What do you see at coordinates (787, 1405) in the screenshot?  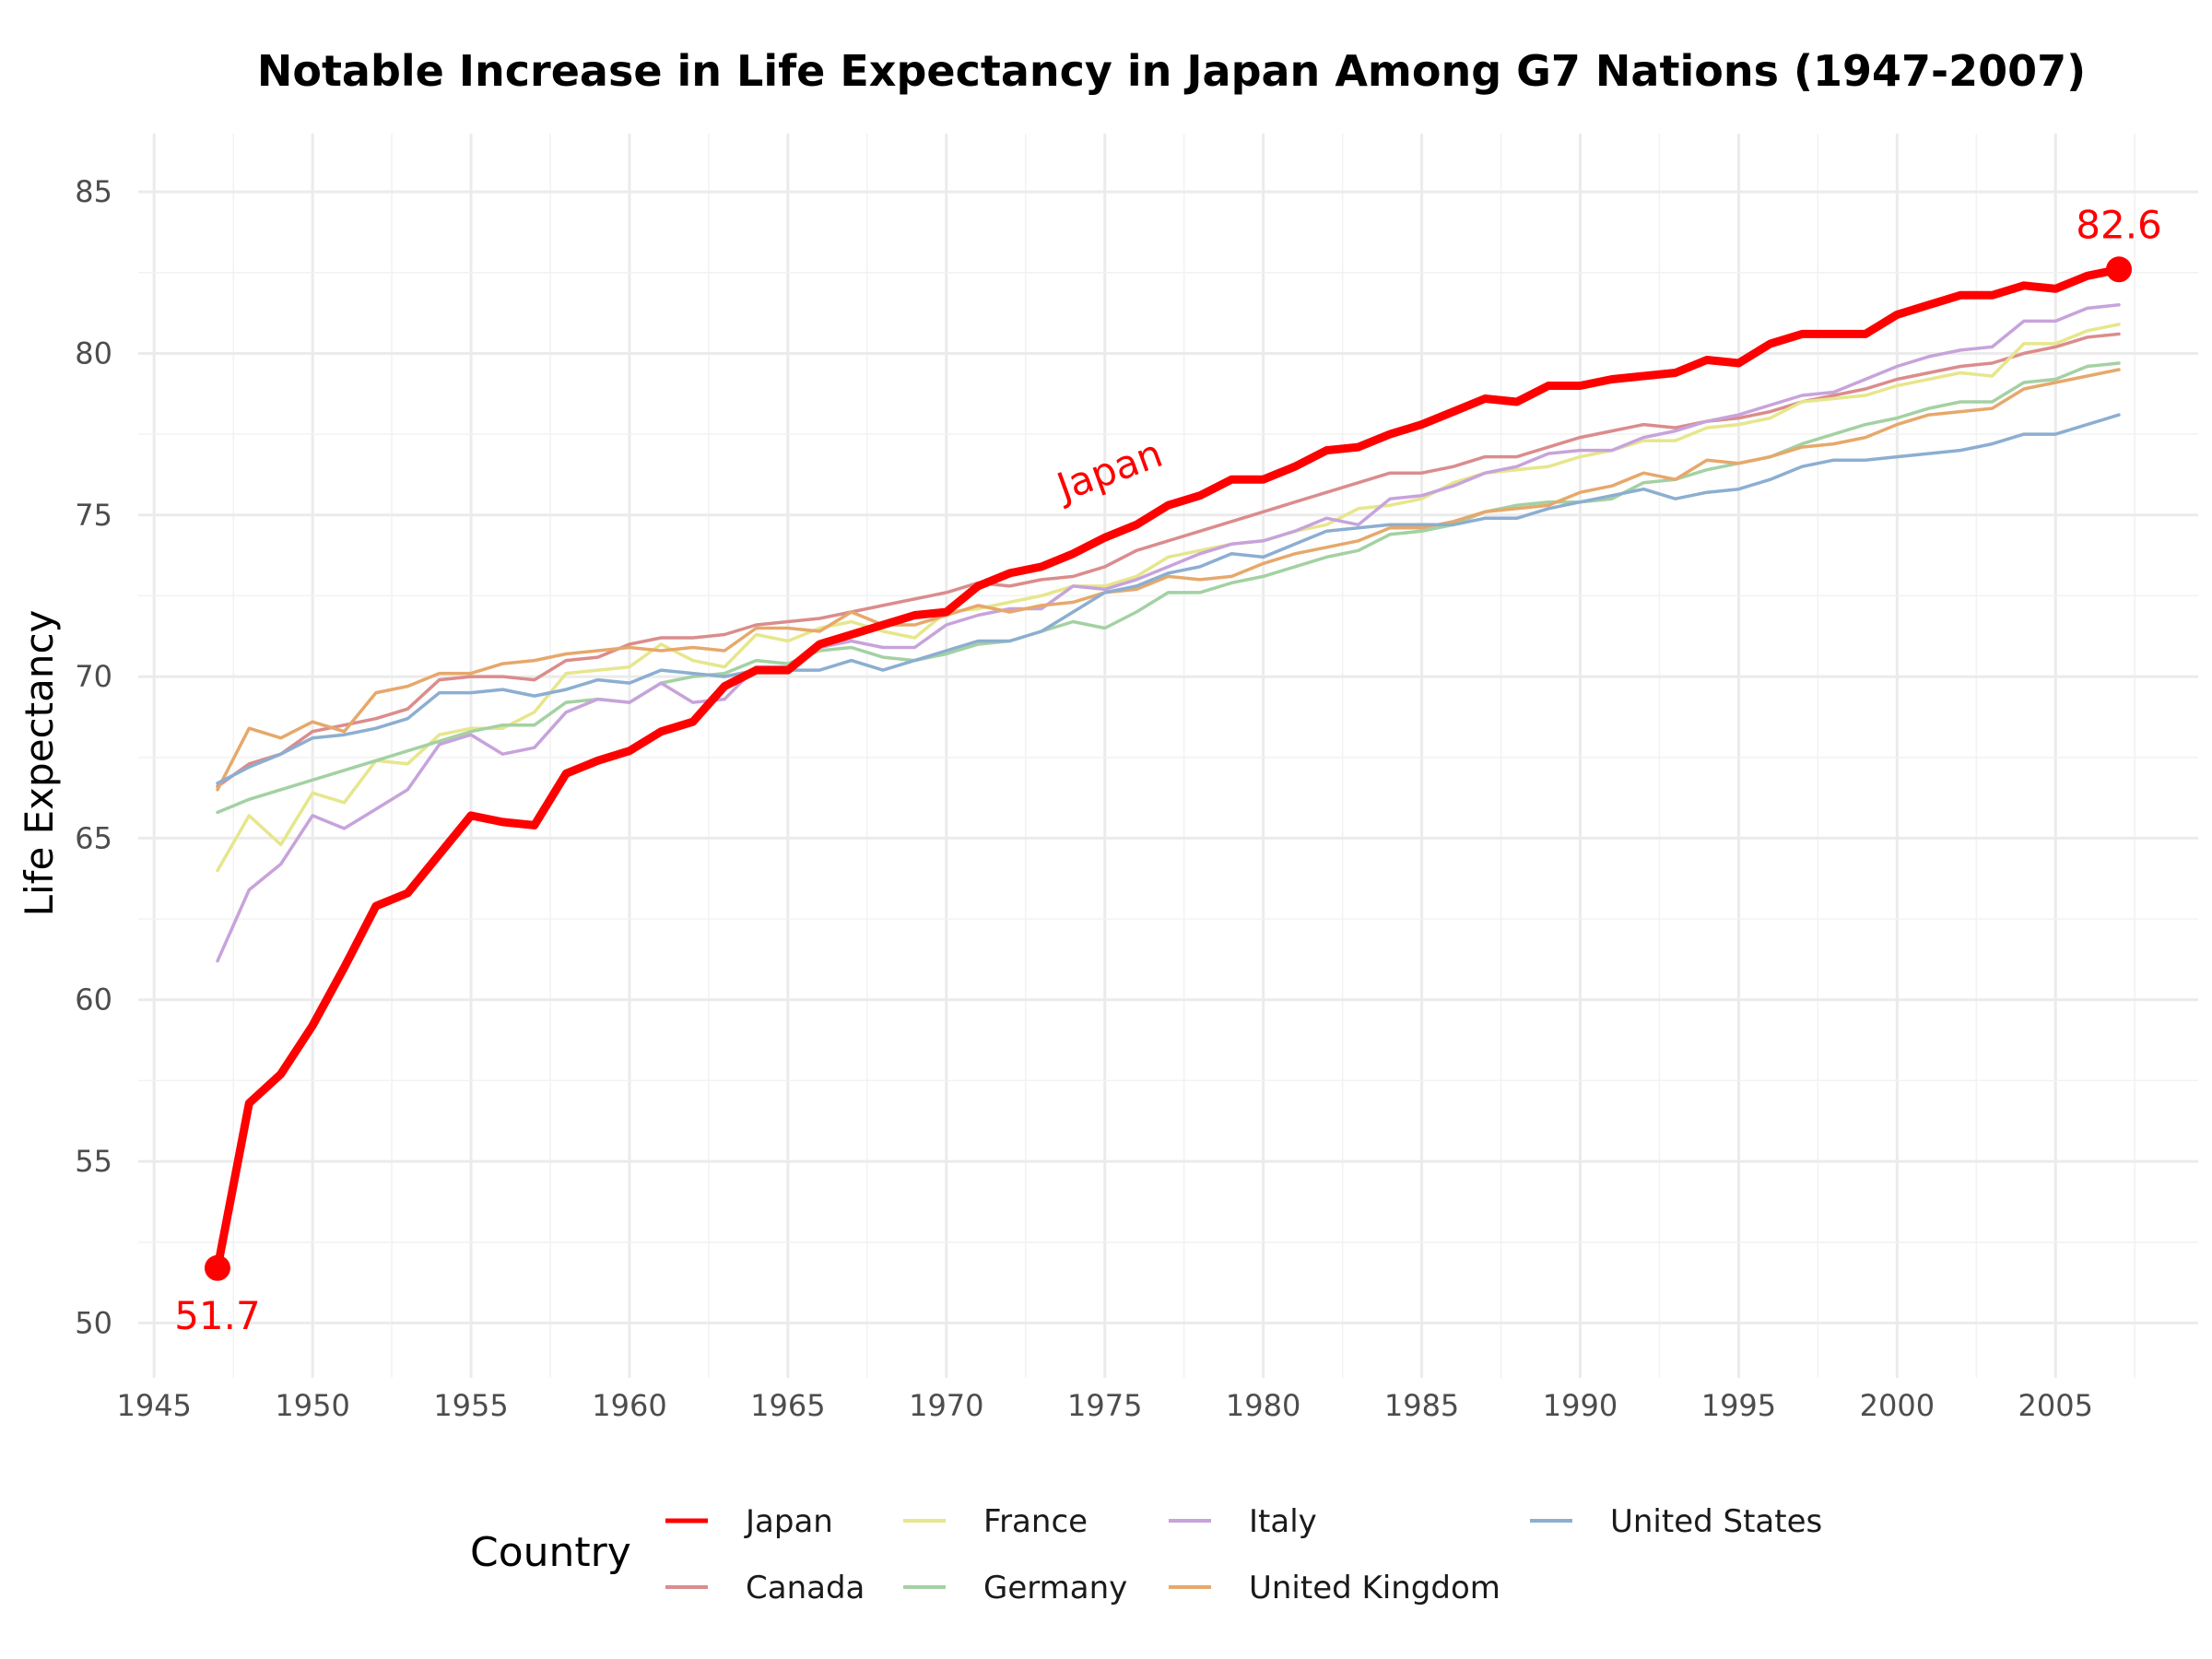 I see `x-tick-label: 1965` at bounding box center [787, 1405].